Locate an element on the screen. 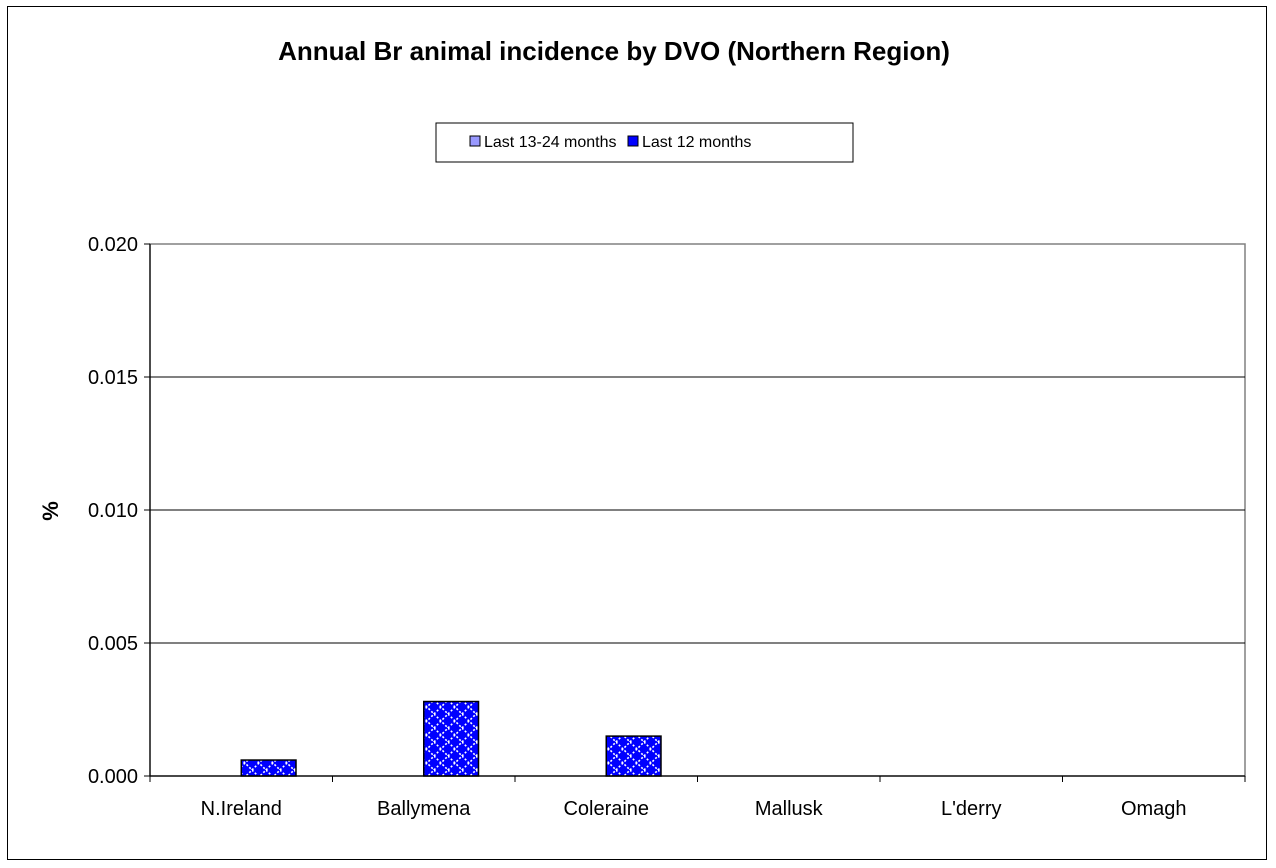 The height and width of the screenshot is (868, 1276). legend-box is located at coordinates (644, 142).